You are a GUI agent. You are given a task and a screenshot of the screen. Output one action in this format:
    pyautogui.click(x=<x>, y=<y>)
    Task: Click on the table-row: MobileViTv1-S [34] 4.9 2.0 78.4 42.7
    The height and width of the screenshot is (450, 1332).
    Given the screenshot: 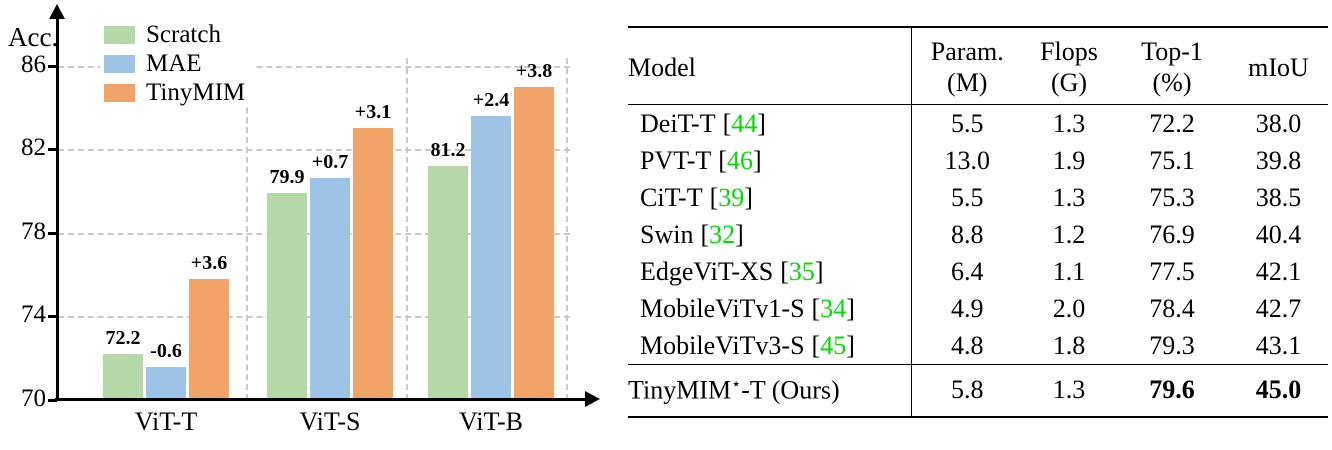 What is the action you would take?
    pyautogui.click(x=978, y=308)
    